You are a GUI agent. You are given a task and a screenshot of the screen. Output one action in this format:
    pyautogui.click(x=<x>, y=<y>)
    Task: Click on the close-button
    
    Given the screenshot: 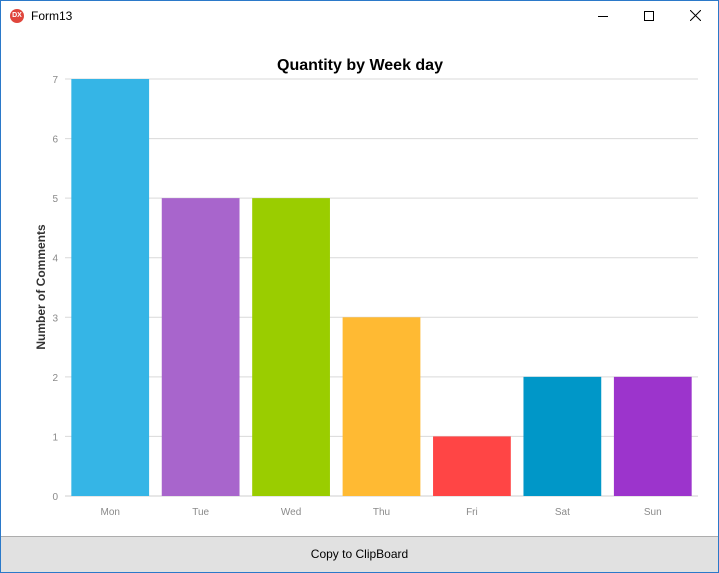 What is the action you would take?
    pyautogui.click(x=695, y=16)
    